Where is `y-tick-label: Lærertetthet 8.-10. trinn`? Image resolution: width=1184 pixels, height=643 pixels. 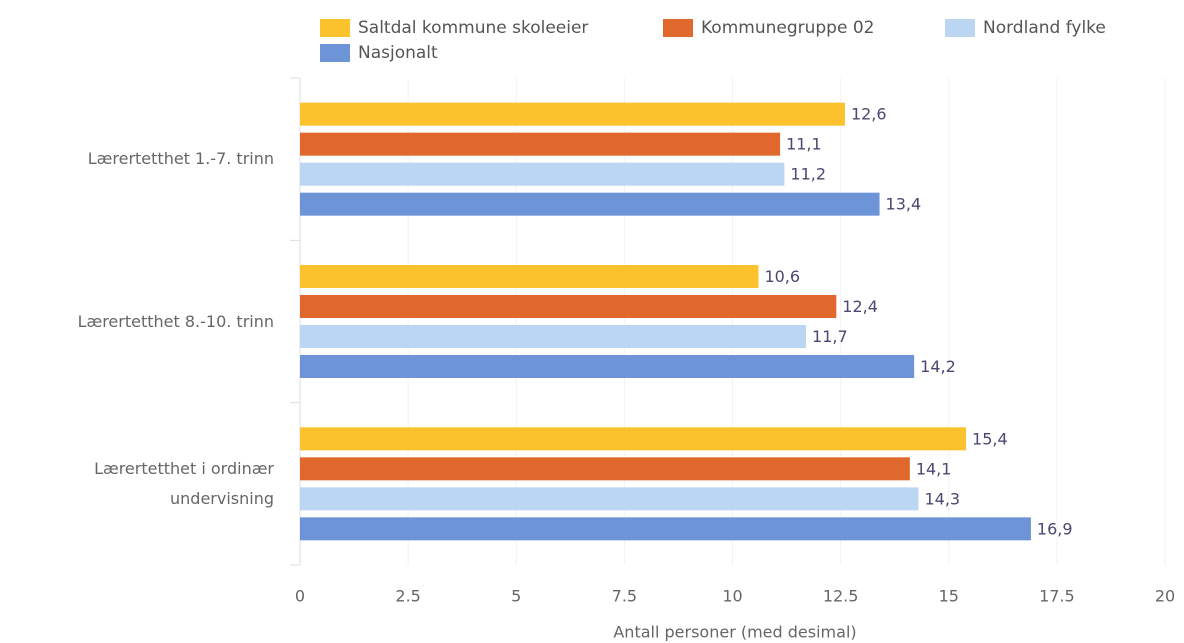
y-tick-label: Lærertetthet 8.-10. trinn is located at coordinates (175, 321).